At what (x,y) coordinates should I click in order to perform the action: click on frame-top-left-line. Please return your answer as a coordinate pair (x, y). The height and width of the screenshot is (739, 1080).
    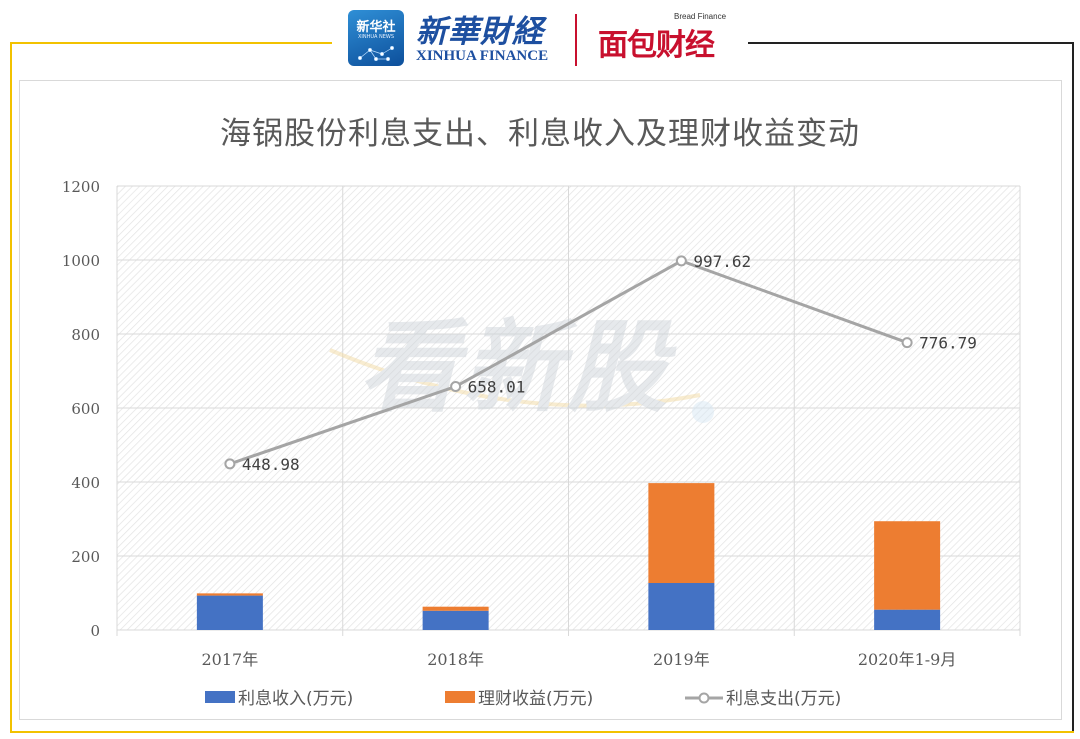
    Looking at the image, I should click on (171, 43).